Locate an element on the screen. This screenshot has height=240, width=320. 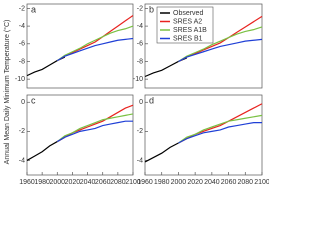
legend-label: SRES A2 is located at coordinates (187, 21).